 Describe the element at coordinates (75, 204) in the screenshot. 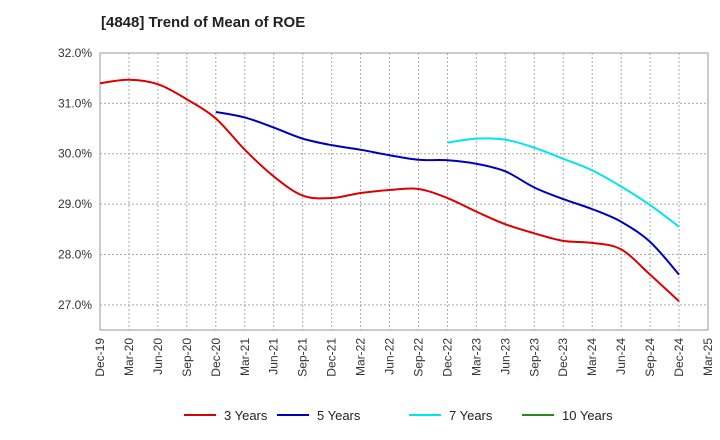

I see `y-tick-label: 29.0%` at that location.